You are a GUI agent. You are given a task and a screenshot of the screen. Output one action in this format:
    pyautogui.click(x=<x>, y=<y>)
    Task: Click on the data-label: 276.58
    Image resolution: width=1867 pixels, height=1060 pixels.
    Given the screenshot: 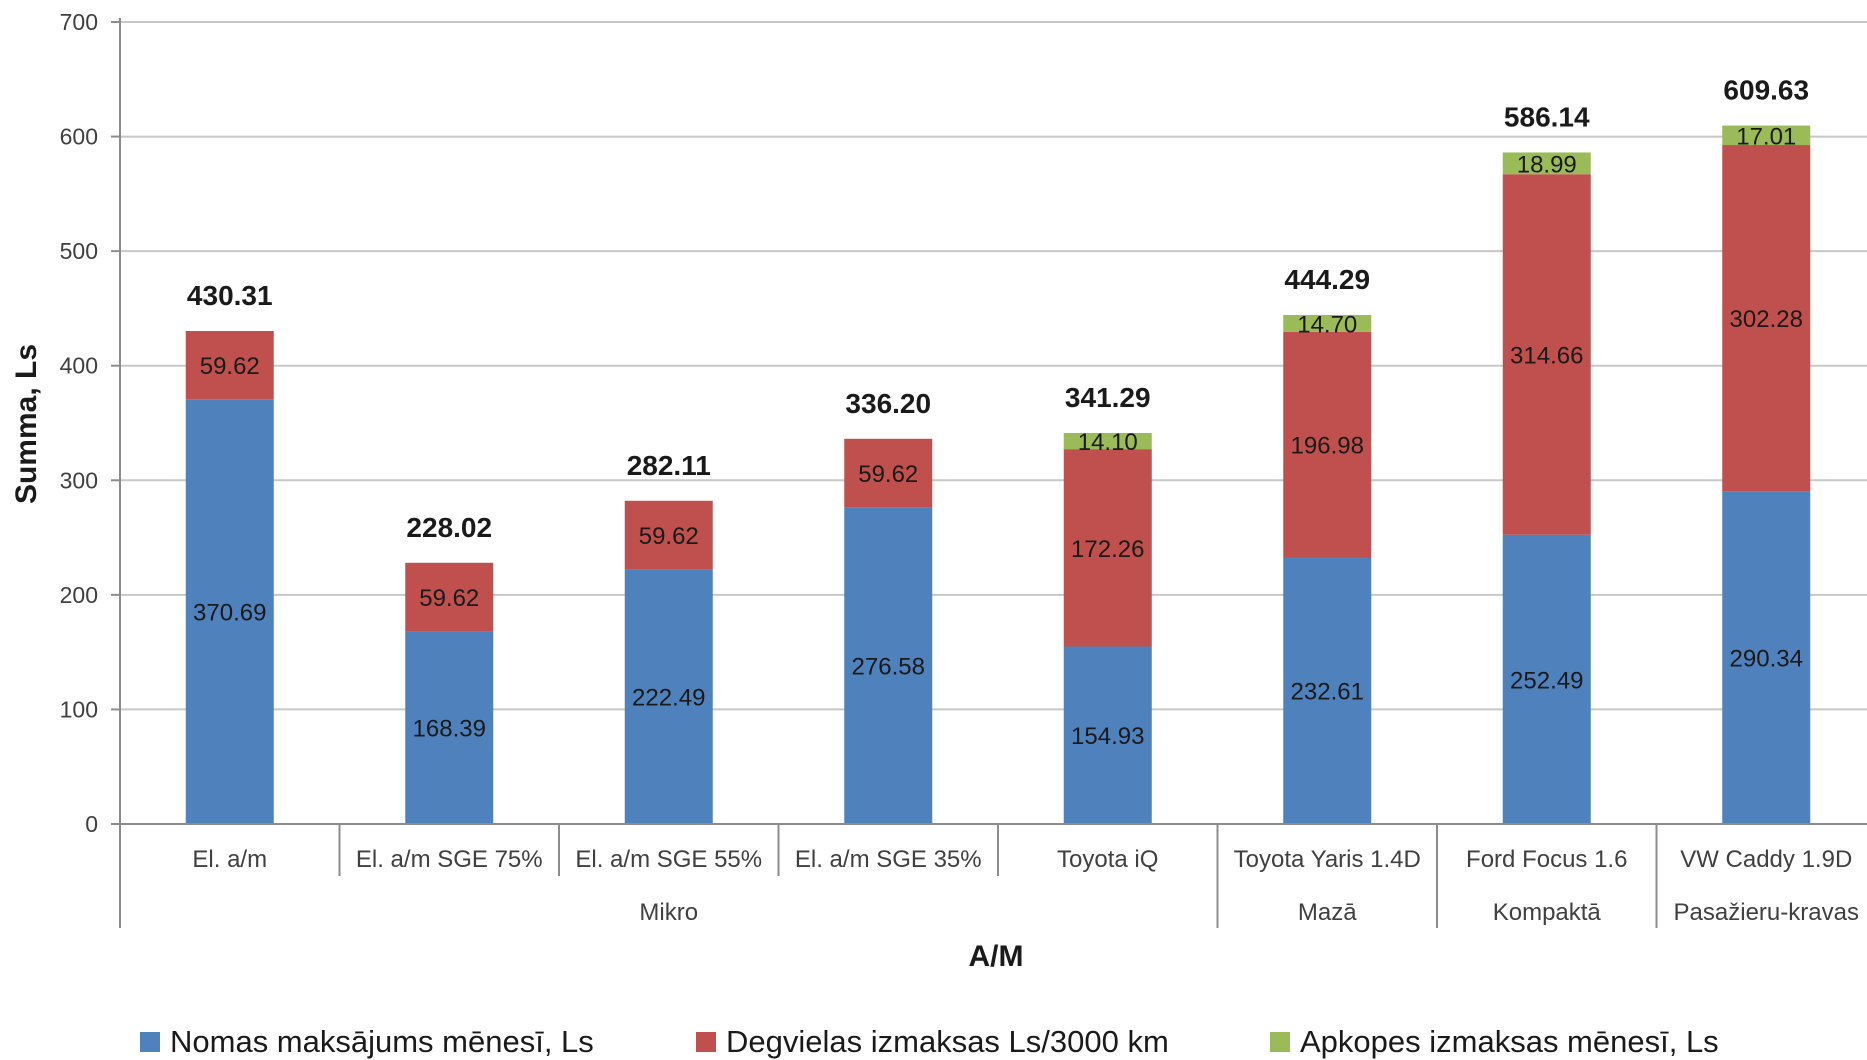 What is the action you would take?
    pyautogui.click(x=888, y=667)
    